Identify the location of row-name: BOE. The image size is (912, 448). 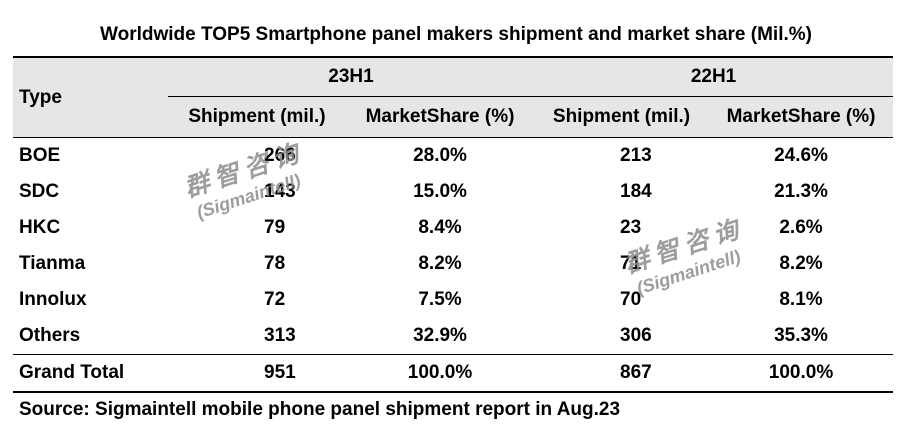
(90, 155).